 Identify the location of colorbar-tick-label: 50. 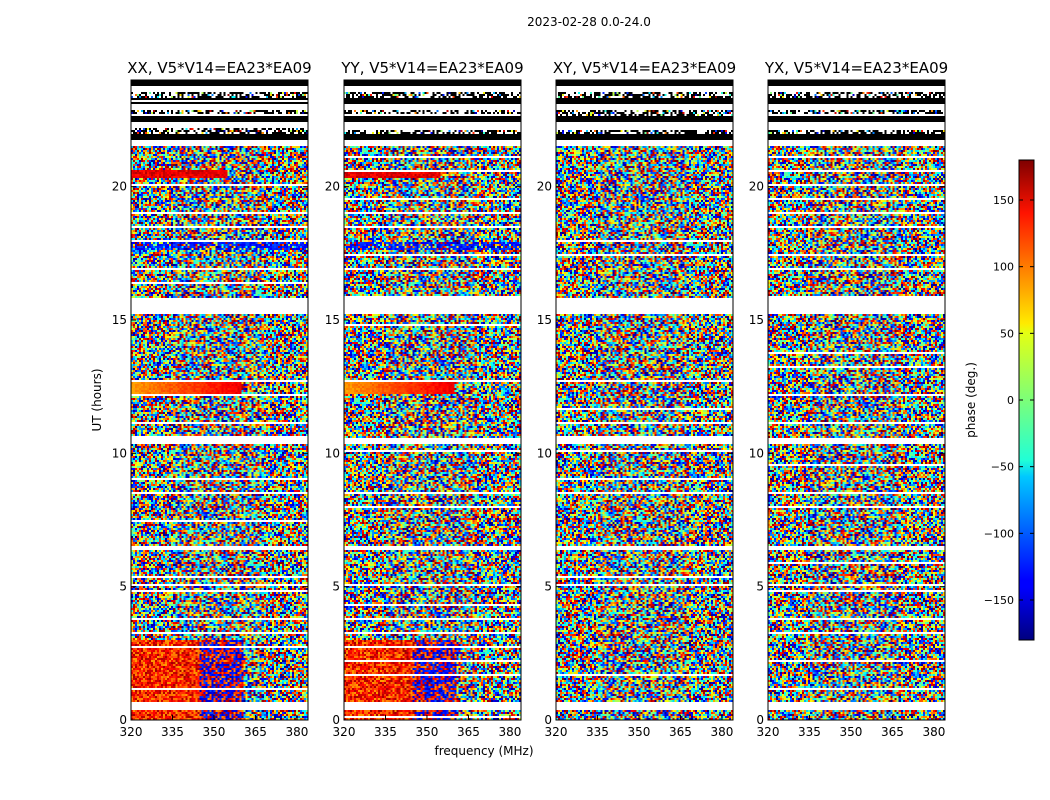
(1007, 333).